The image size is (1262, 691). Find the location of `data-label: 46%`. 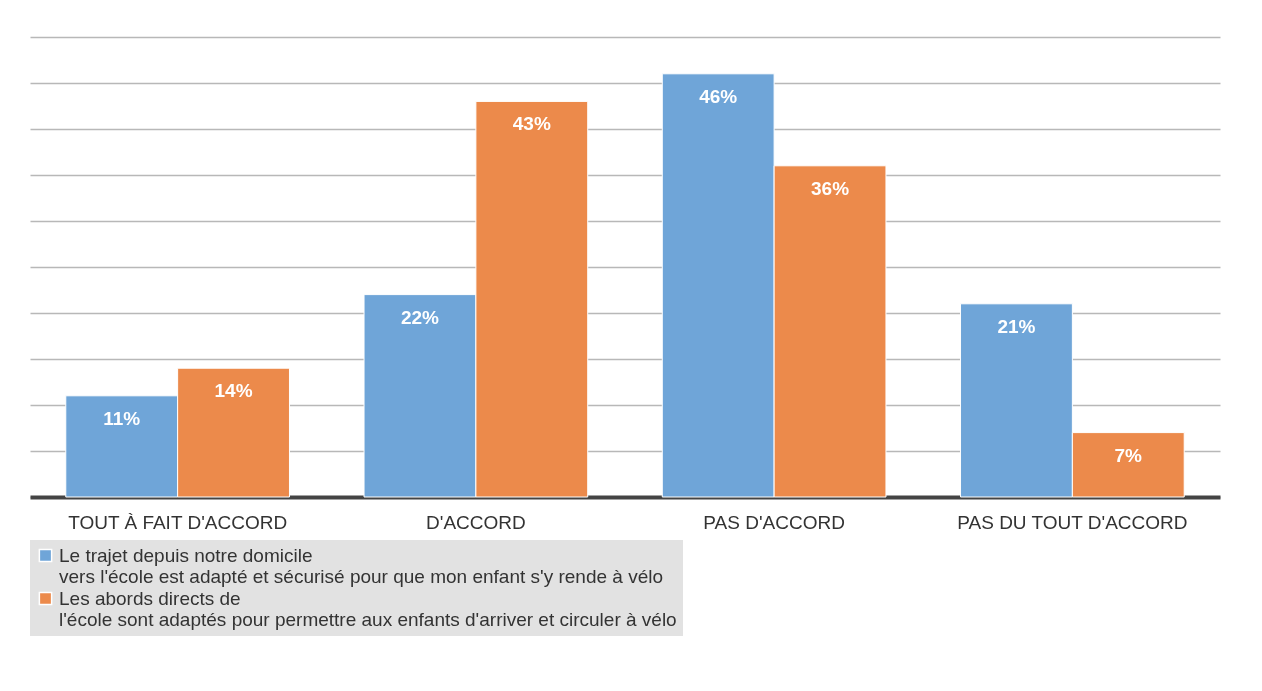

data-label: 46% is located at coordinates (718, 96).